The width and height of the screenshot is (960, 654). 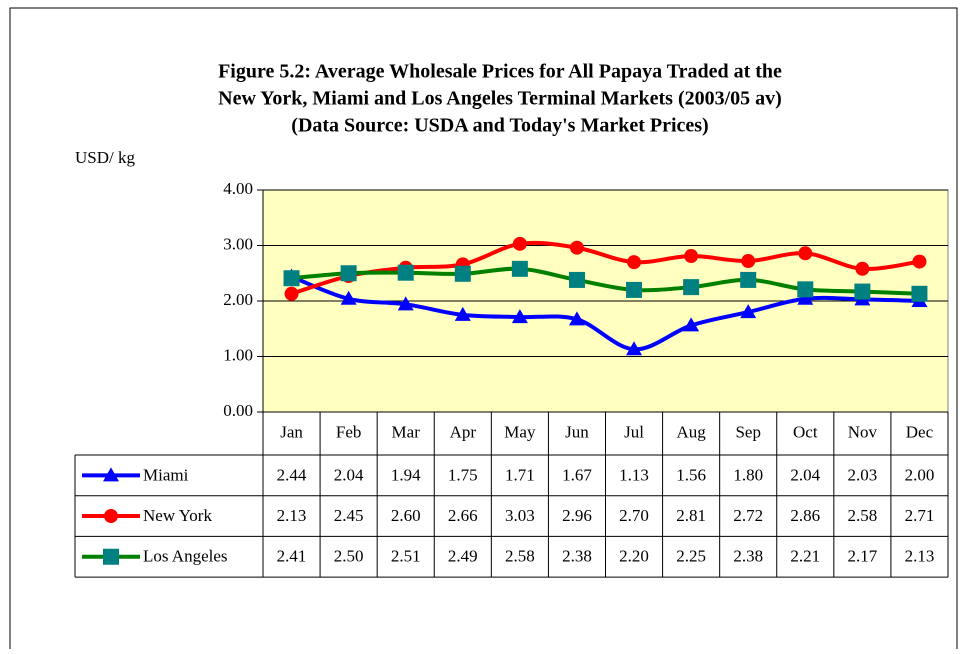 I want to click on table-cell: 2.03, so click(x=863, y=474).